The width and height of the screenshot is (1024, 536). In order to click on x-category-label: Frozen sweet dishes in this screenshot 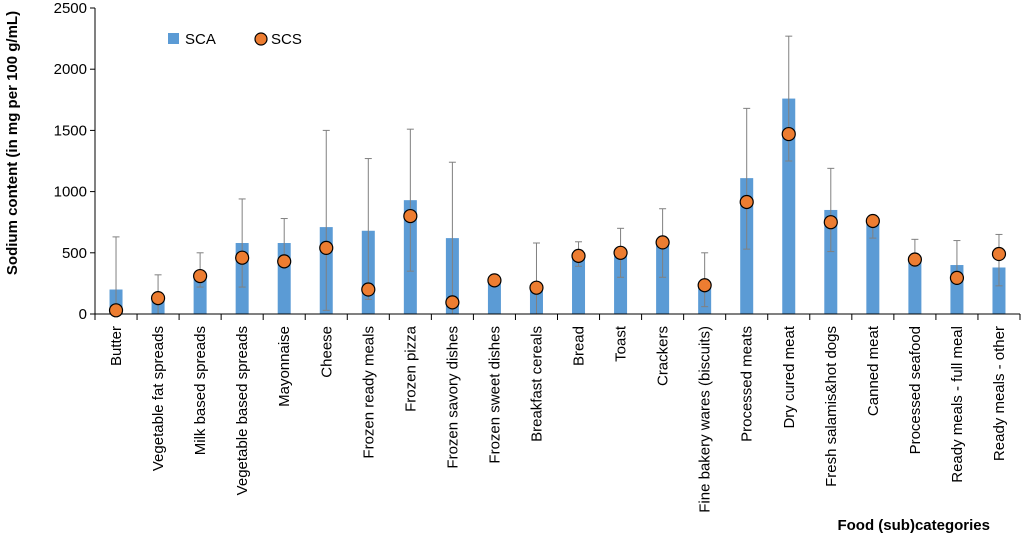, I will do `click(494, 395)`.